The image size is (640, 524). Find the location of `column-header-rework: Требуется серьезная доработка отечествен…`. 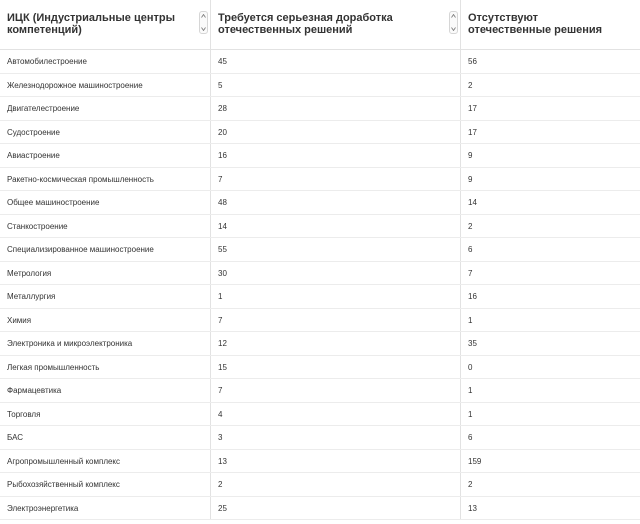

column-header-rework: Требуется серьезная доработка отечествен… is located at coordinates (336, 24).